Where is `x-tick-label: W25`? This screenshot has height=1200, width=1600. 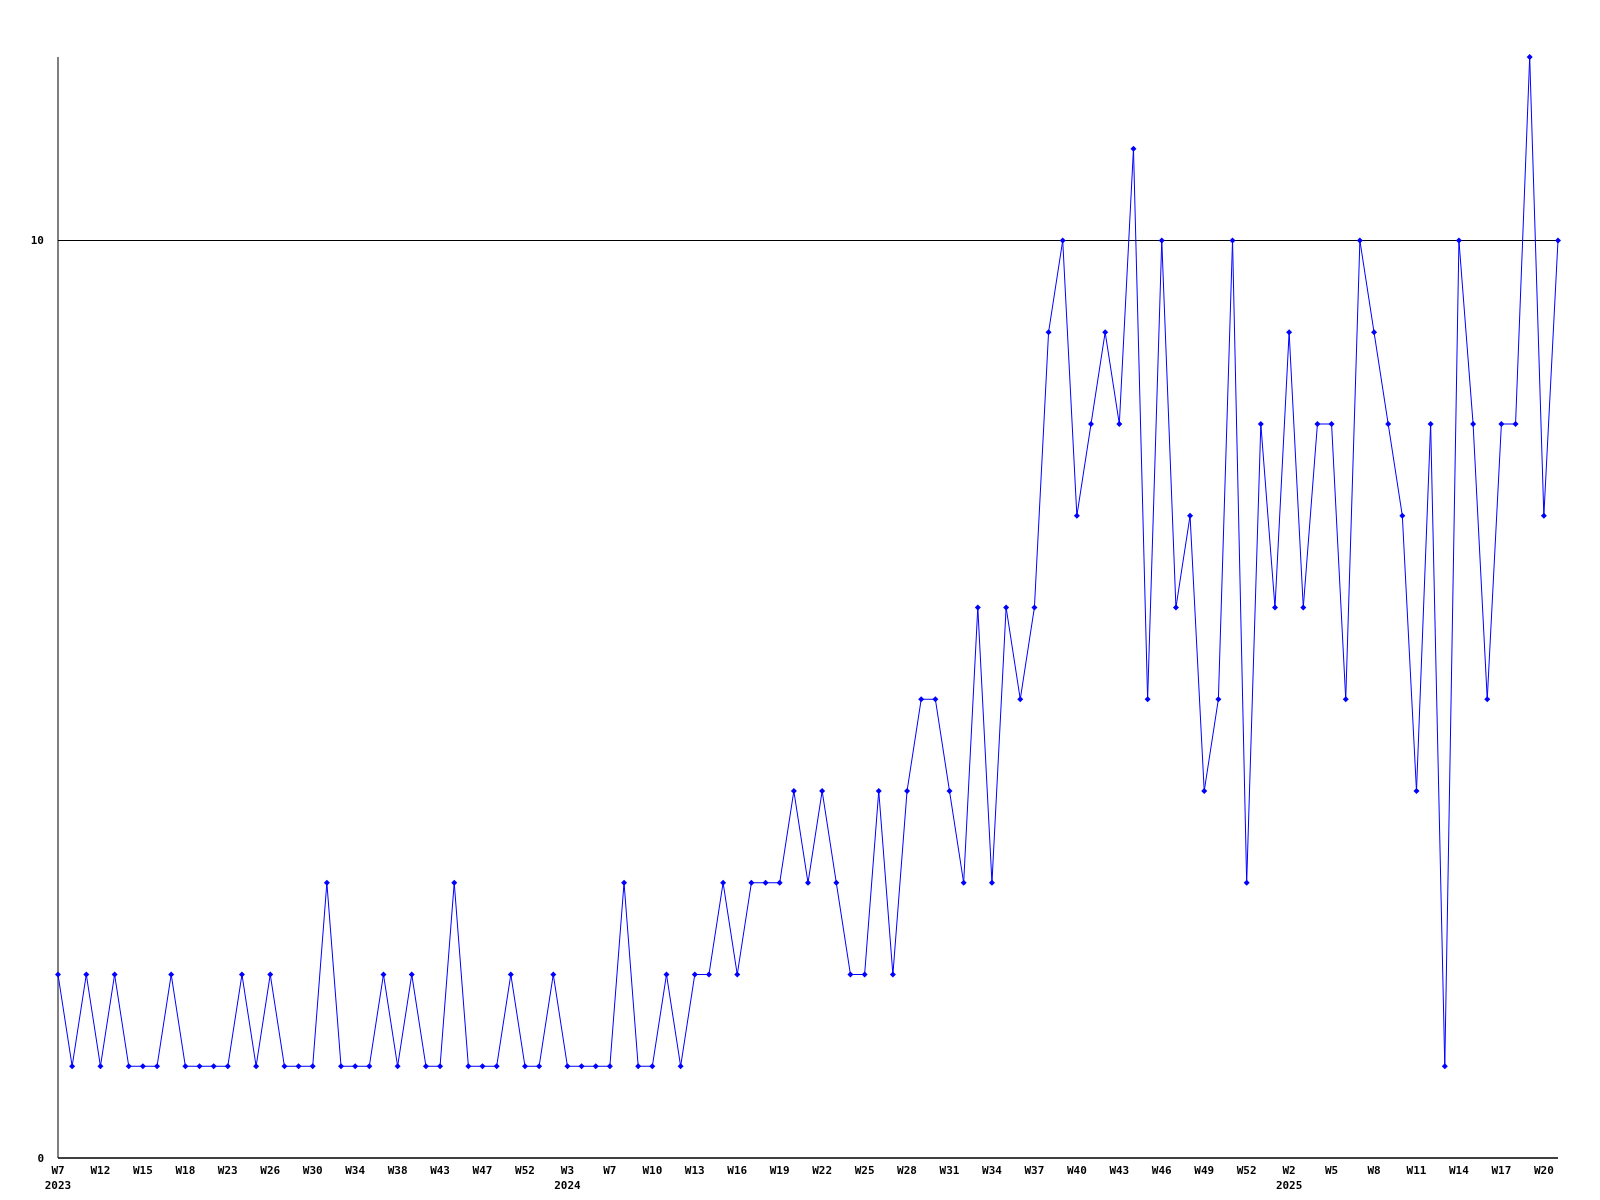 x-tick-label: W25 is located at coordinates (864, 1170).